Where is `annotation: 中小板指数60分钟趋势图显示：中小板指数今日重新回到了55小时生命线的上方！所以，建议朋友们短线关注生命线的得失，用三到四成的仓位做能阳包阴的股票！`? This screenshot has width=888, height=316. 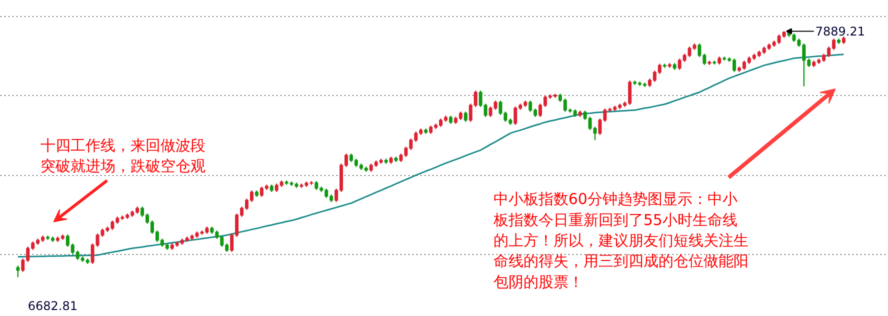
annotation: 中小板指数60分钟趋势图显示：中小板指数今日重新回到了55小时生命线的上方！所以，建议朋友们短线关注生命线的得失，用三到四成的仓位做能阳包阴的股票！ is located at coordinates (620, 240).